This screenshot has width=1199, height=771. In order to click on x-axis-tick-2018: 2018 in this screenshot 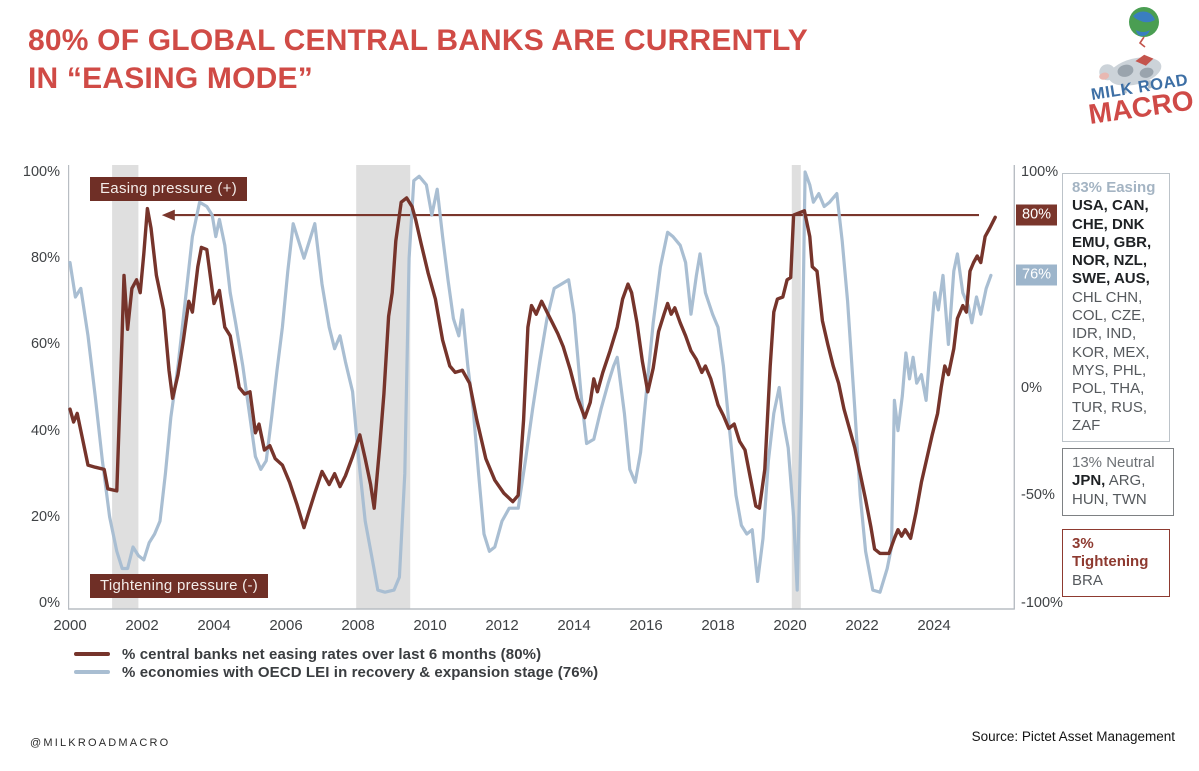, I will do `click(718, 625)`.